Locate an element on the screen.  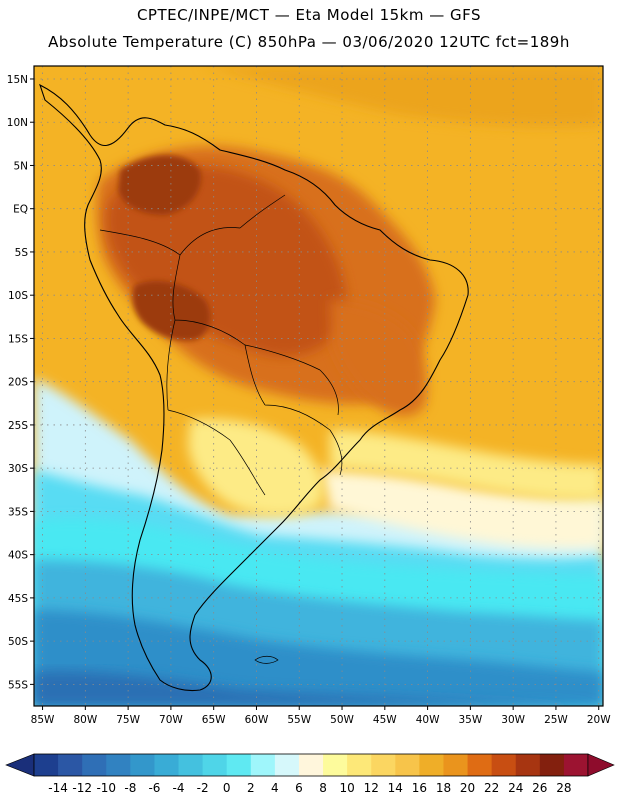
lon-tick-label: 25W is located at coordinates (556, 720).